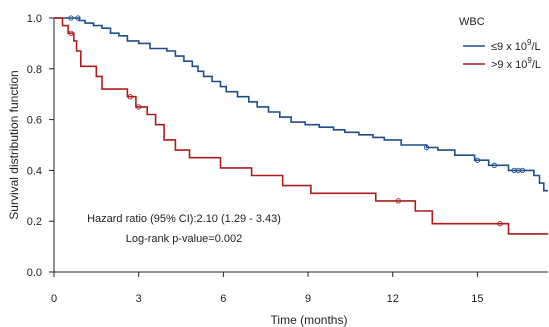  Describe the element at coordinates (40, 146) in the screenshot. I see `y-ticks: 0.0 0.2 0.4 0.6 0.8 1.0` at that location.